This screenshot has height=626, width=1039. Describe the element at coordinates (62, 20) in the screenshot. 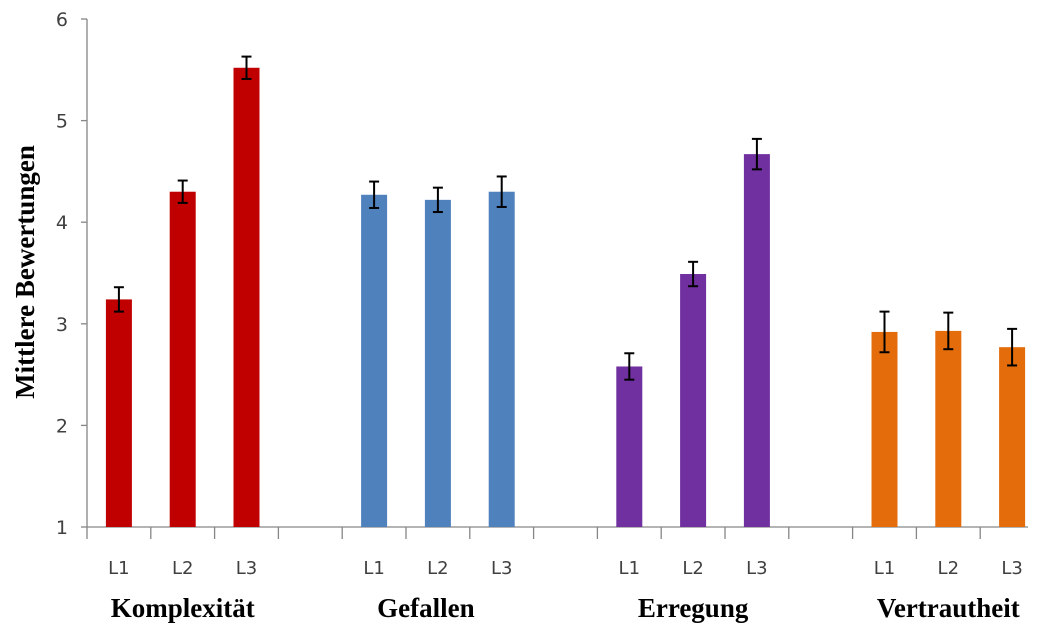

I see `y-tick-label: 6` at that location.